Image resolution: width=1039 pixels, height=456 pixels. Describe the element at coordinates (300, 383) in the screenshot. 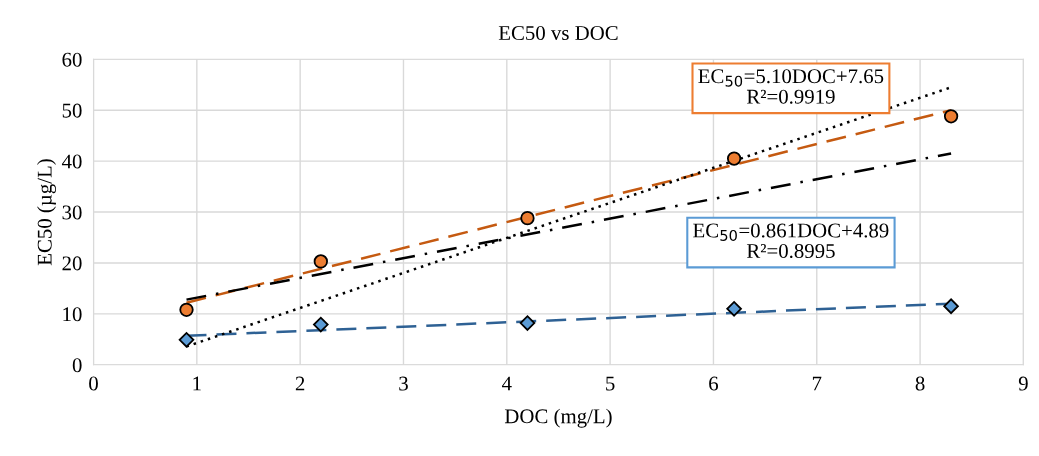

I see `x-tick-label: 2` at that location.